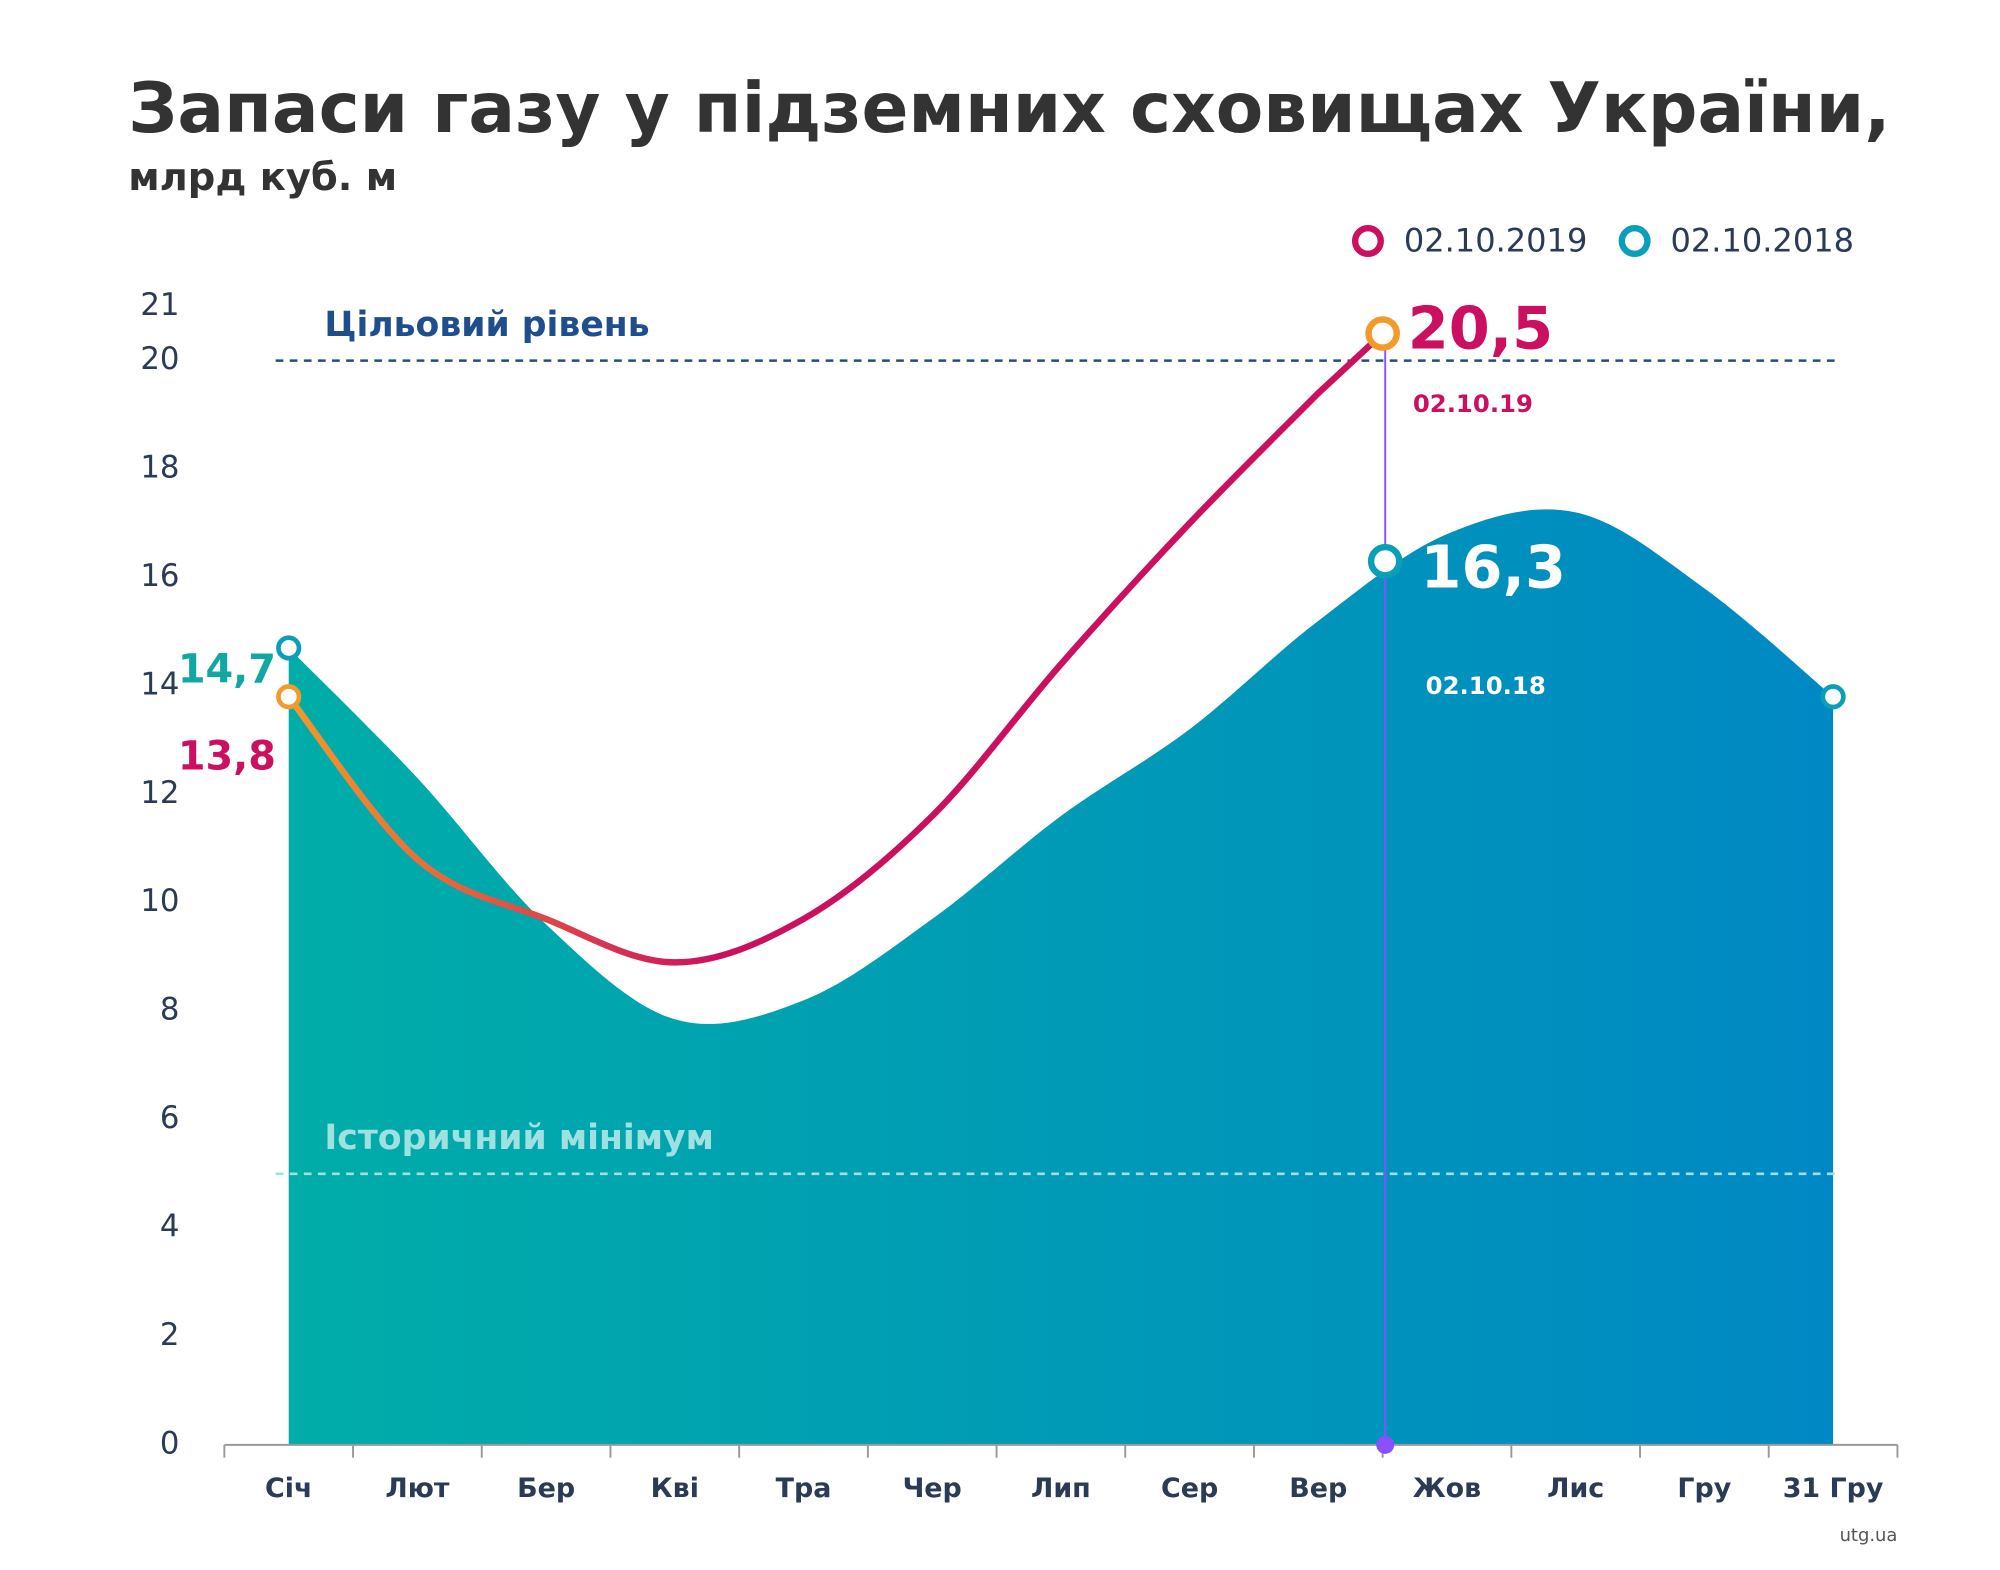  I want to click on y-tick-label: 12, so click(159, 793).